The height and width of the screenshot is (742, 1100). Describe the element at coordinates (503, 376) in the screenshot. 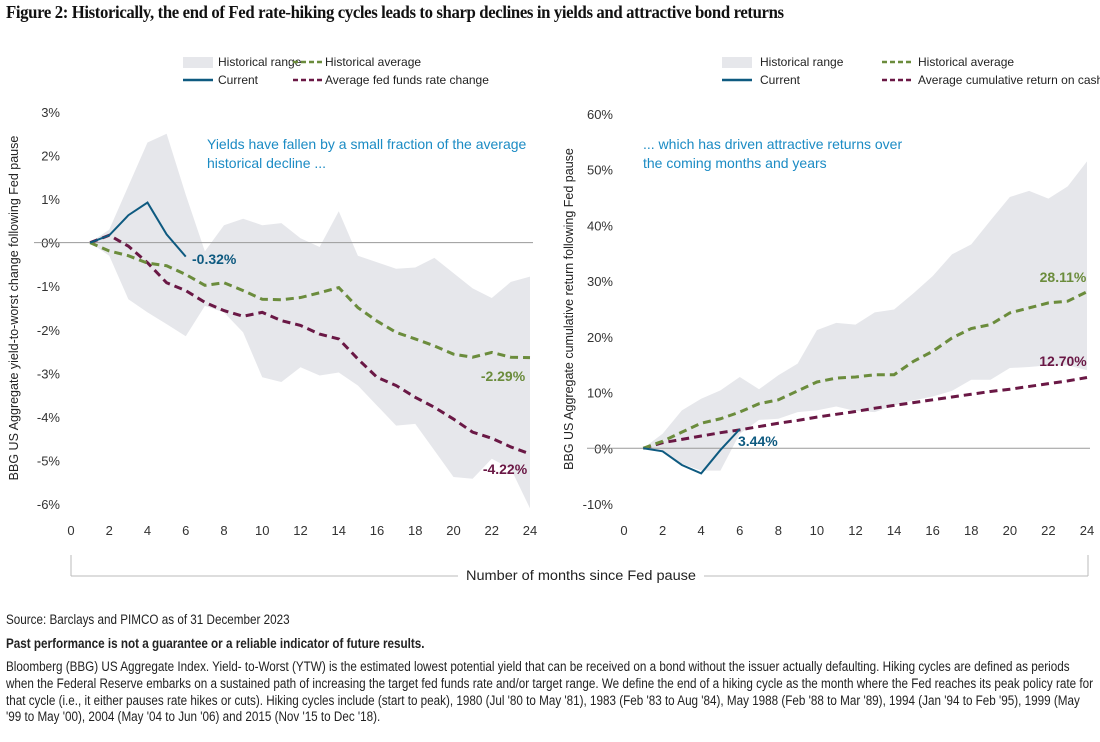

I see `data-label-historical-average: -2.29%` at that location.